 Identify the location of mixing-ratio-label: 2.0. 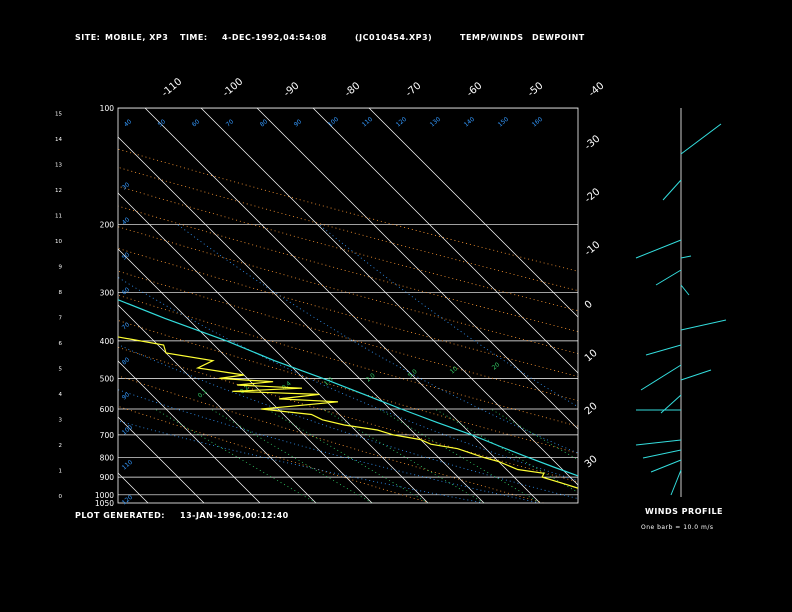
(371, 378).